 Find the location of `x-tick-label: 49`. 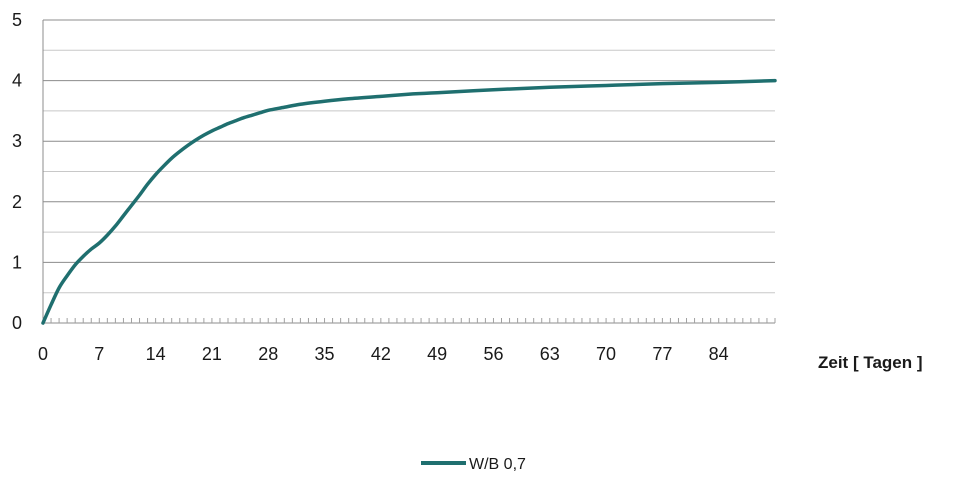

x-tick-label: 49 is located at coordinates (437, 354).